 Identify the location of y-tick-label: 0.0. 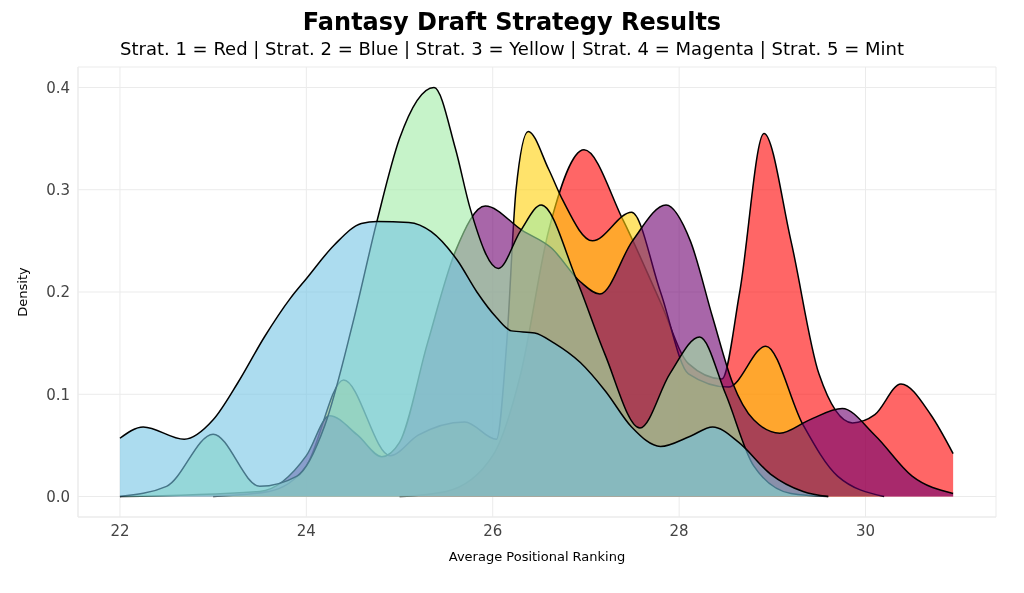
(58, 496).